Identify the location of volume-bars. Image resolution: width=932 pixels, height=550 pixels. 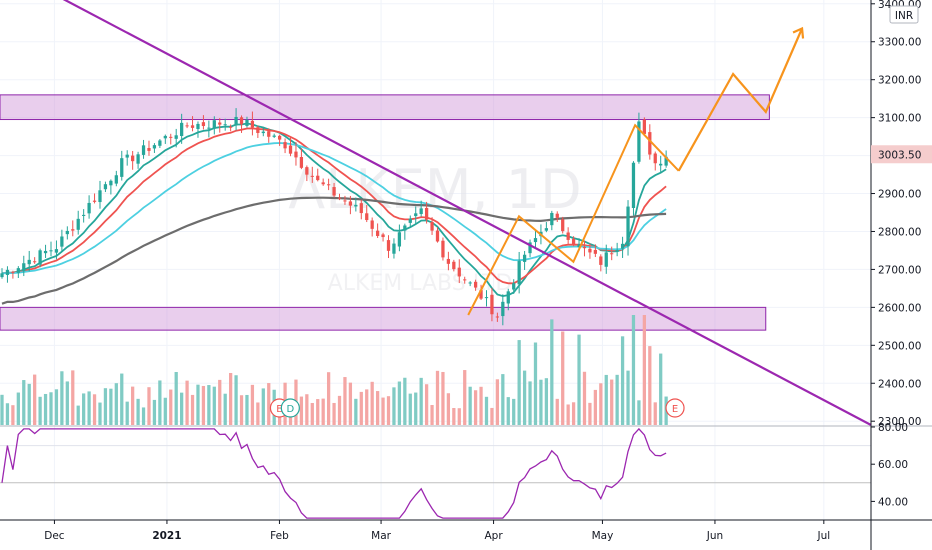
(334, 370).